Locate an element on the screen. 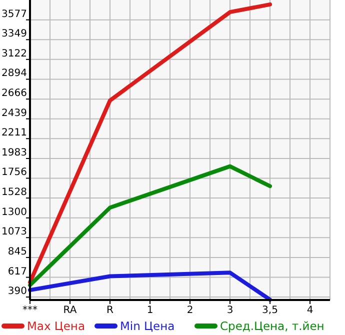 This screenshot has width=345, height=335. x-tick-label: *** is located at coordinates (30, 310).